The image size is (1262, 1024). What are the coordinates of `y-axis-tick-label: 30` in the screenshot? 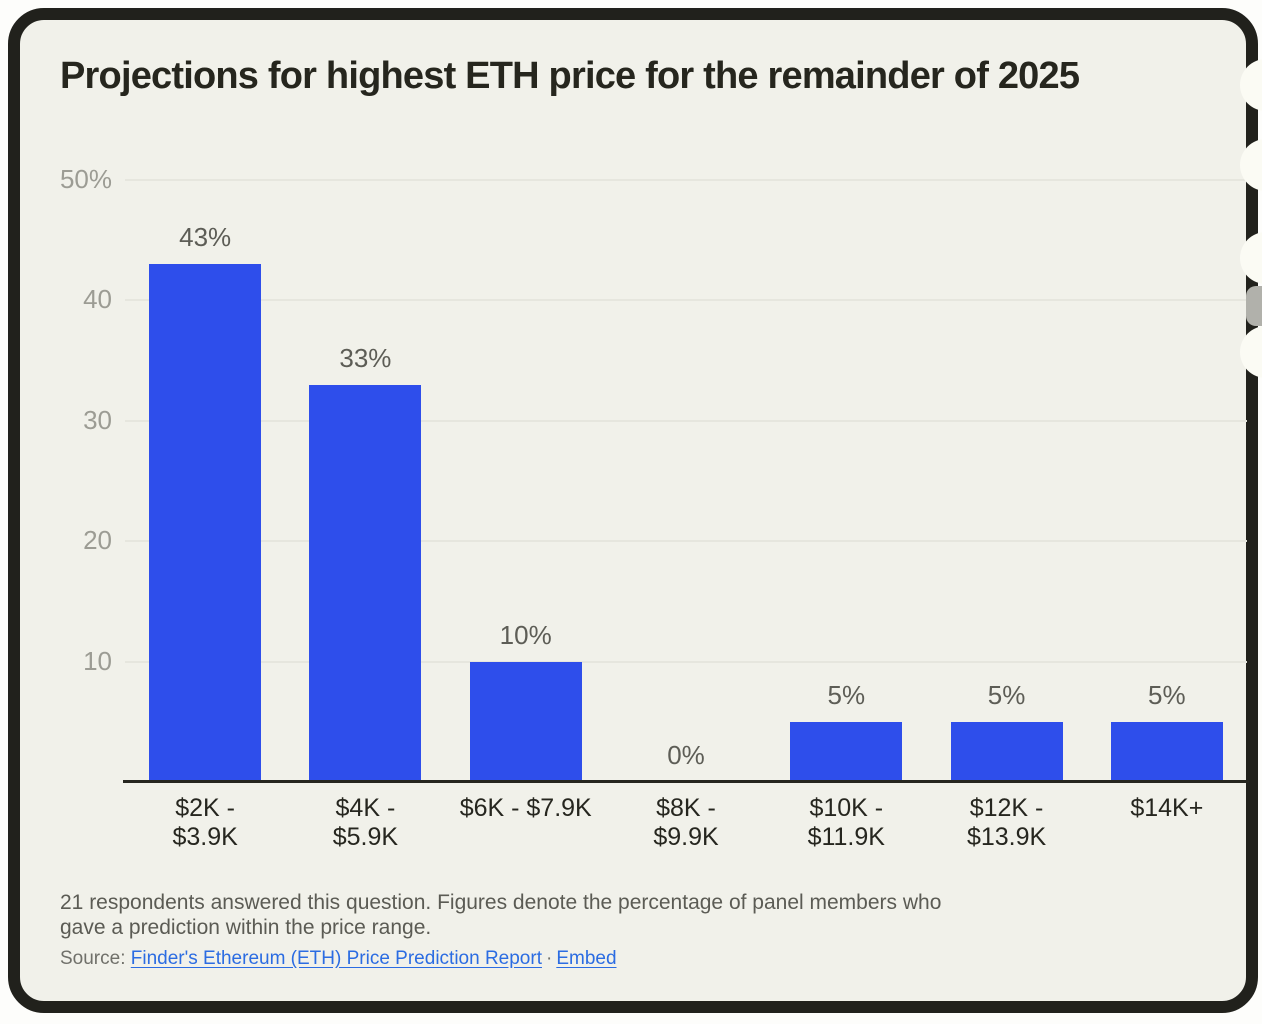 It's located at (97, 419).